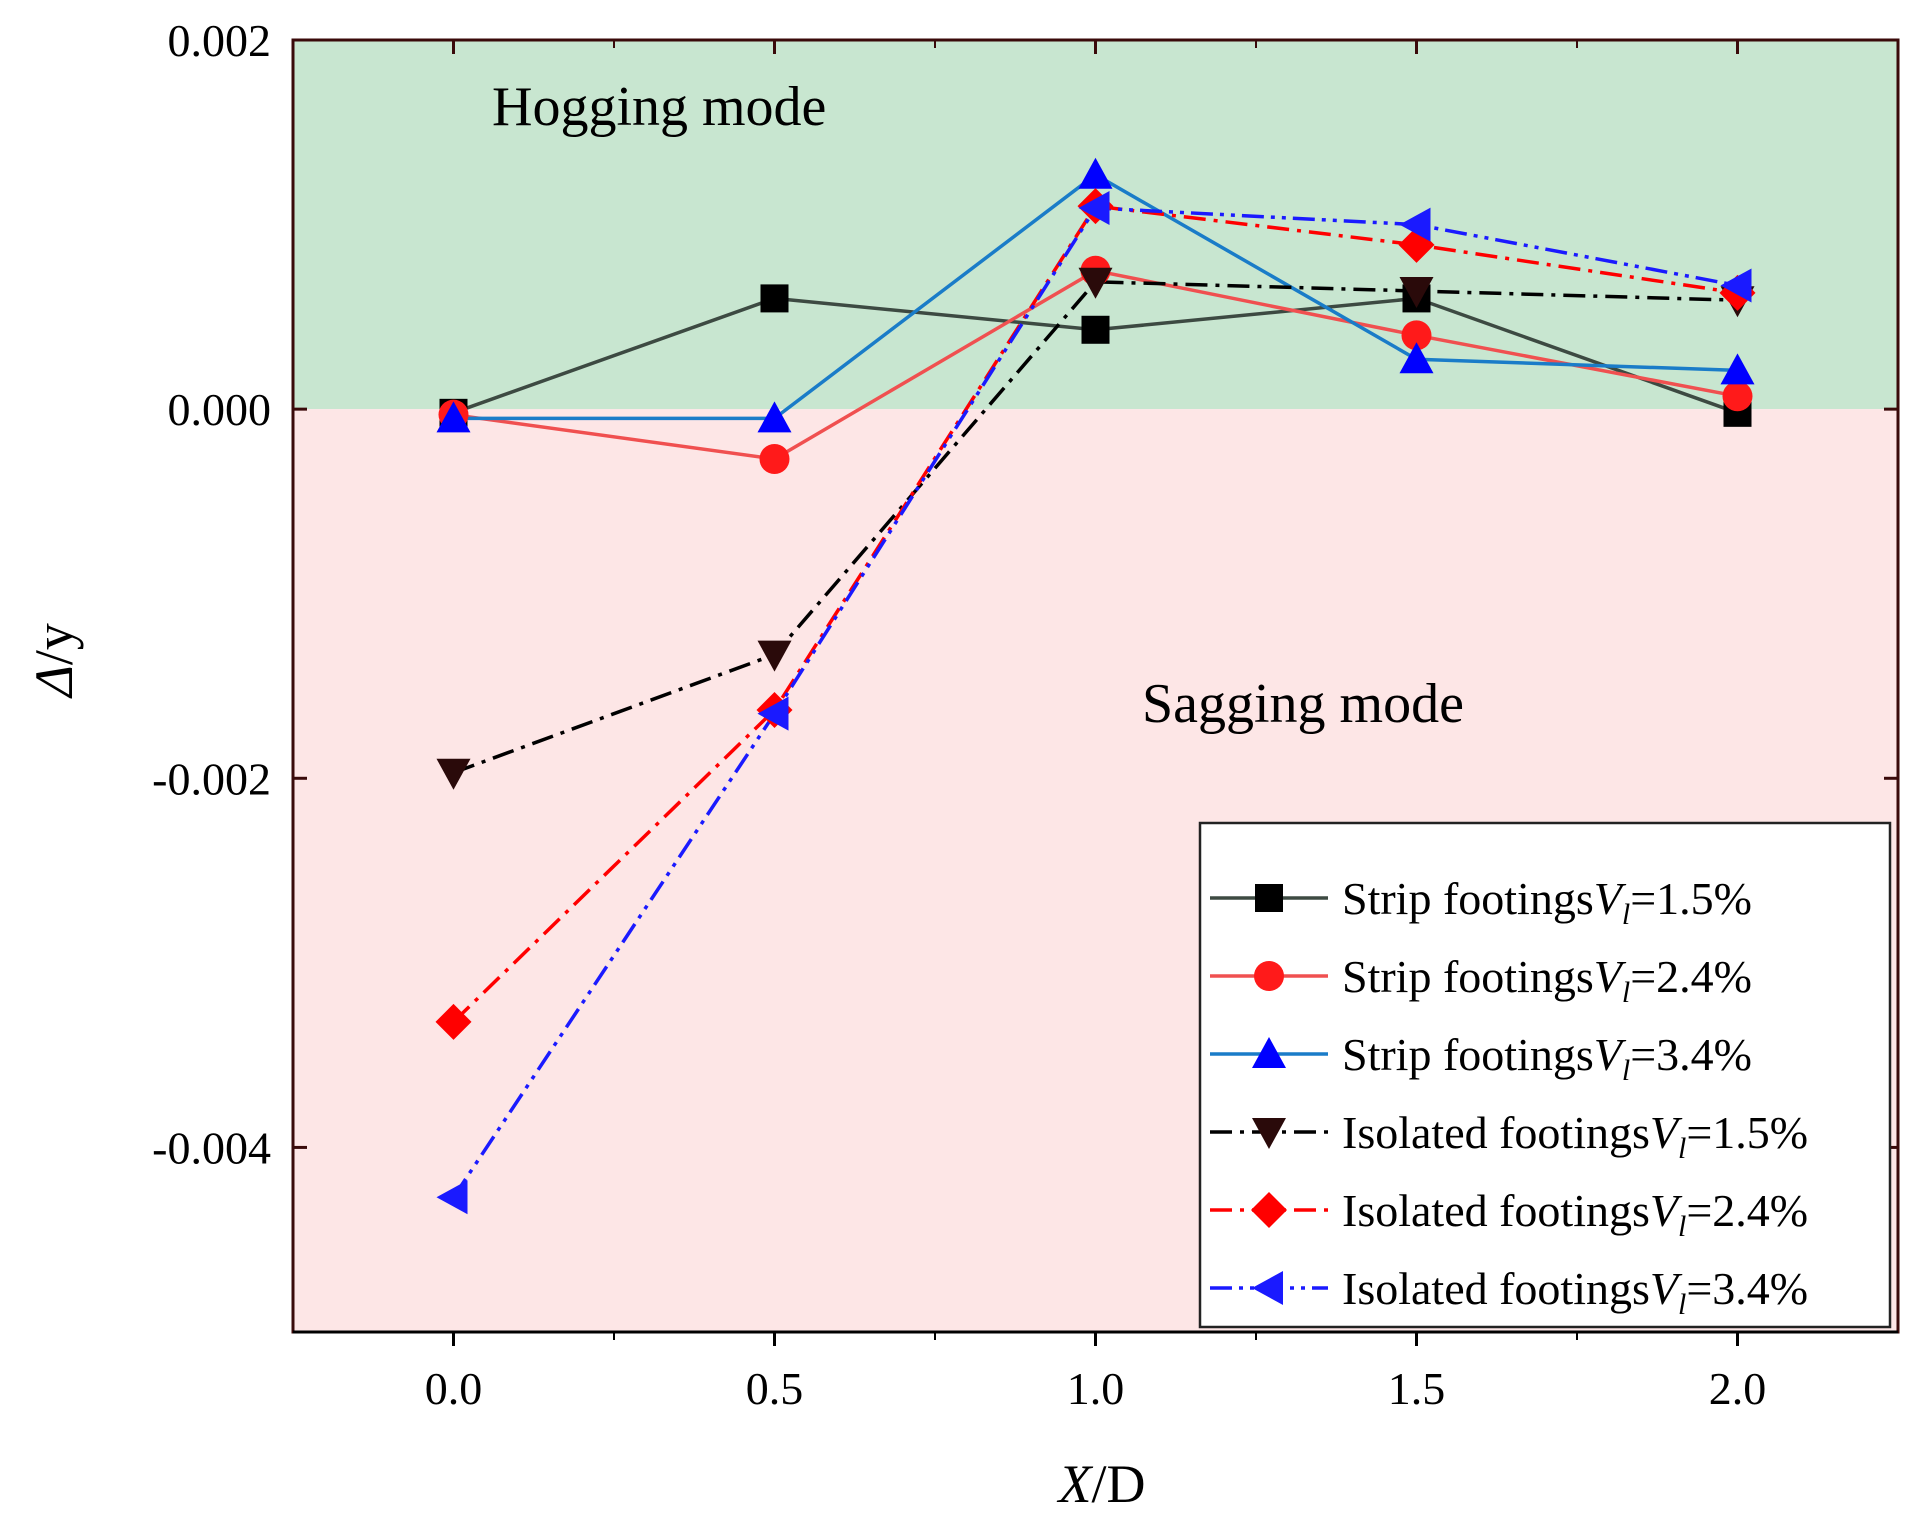 This screenshot has height=1520, width=1914. What do you see at coordinates (211, 778) in the screenshot?
I see `y-tick-label: -0.002` at bounding box center [211, 778].